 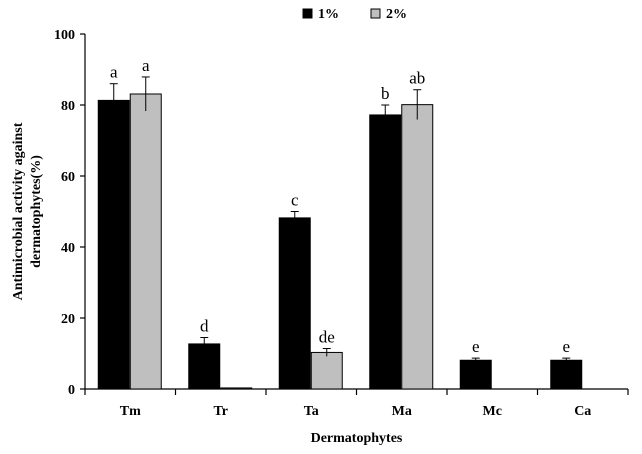 I want to click on significance-label: b, so click(x=385, y=93).